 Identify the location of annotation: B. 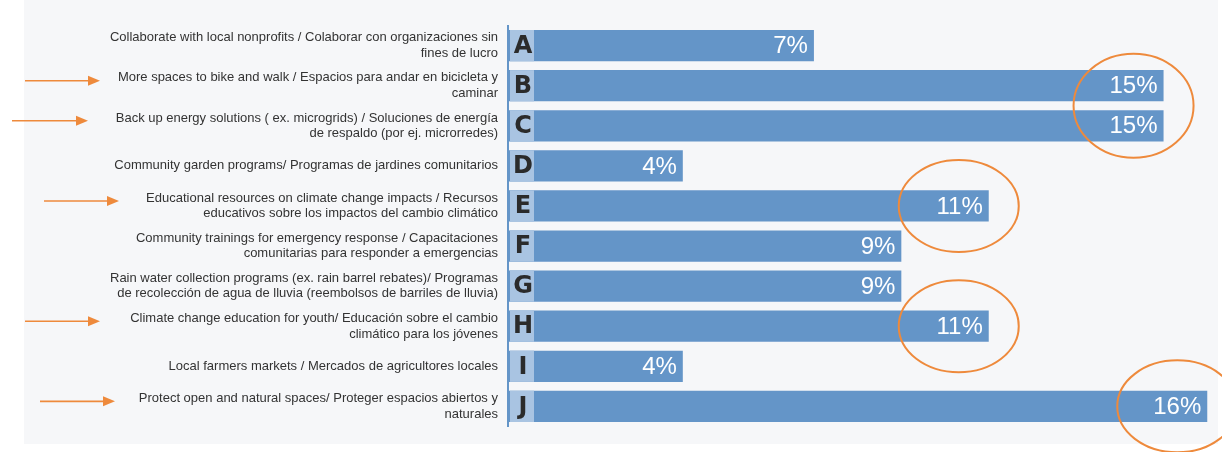
(523, 84).